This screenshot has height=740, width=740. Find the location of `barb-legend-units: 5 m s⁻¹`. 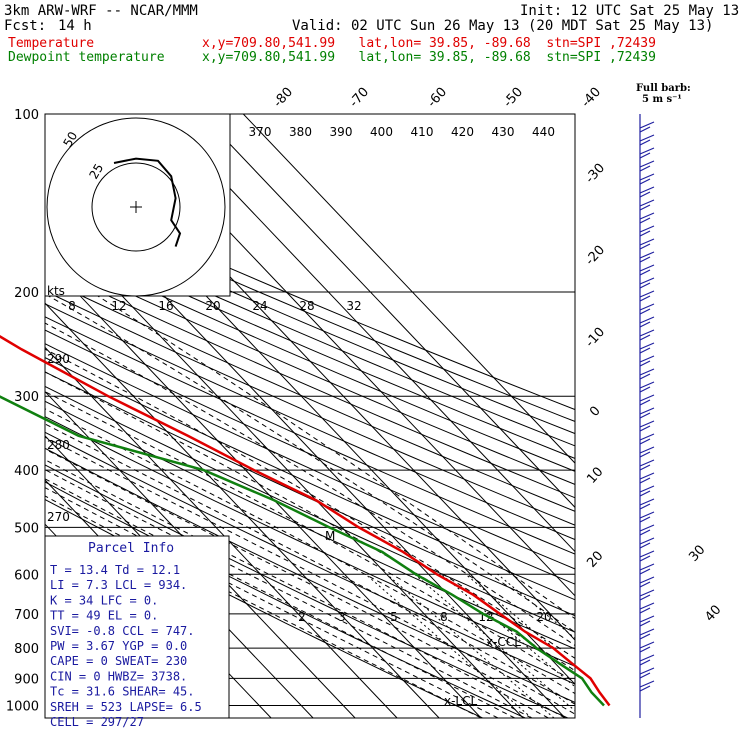

barb-legend-units: 5 m s⁻¹ is located at coordinates (662, 99).